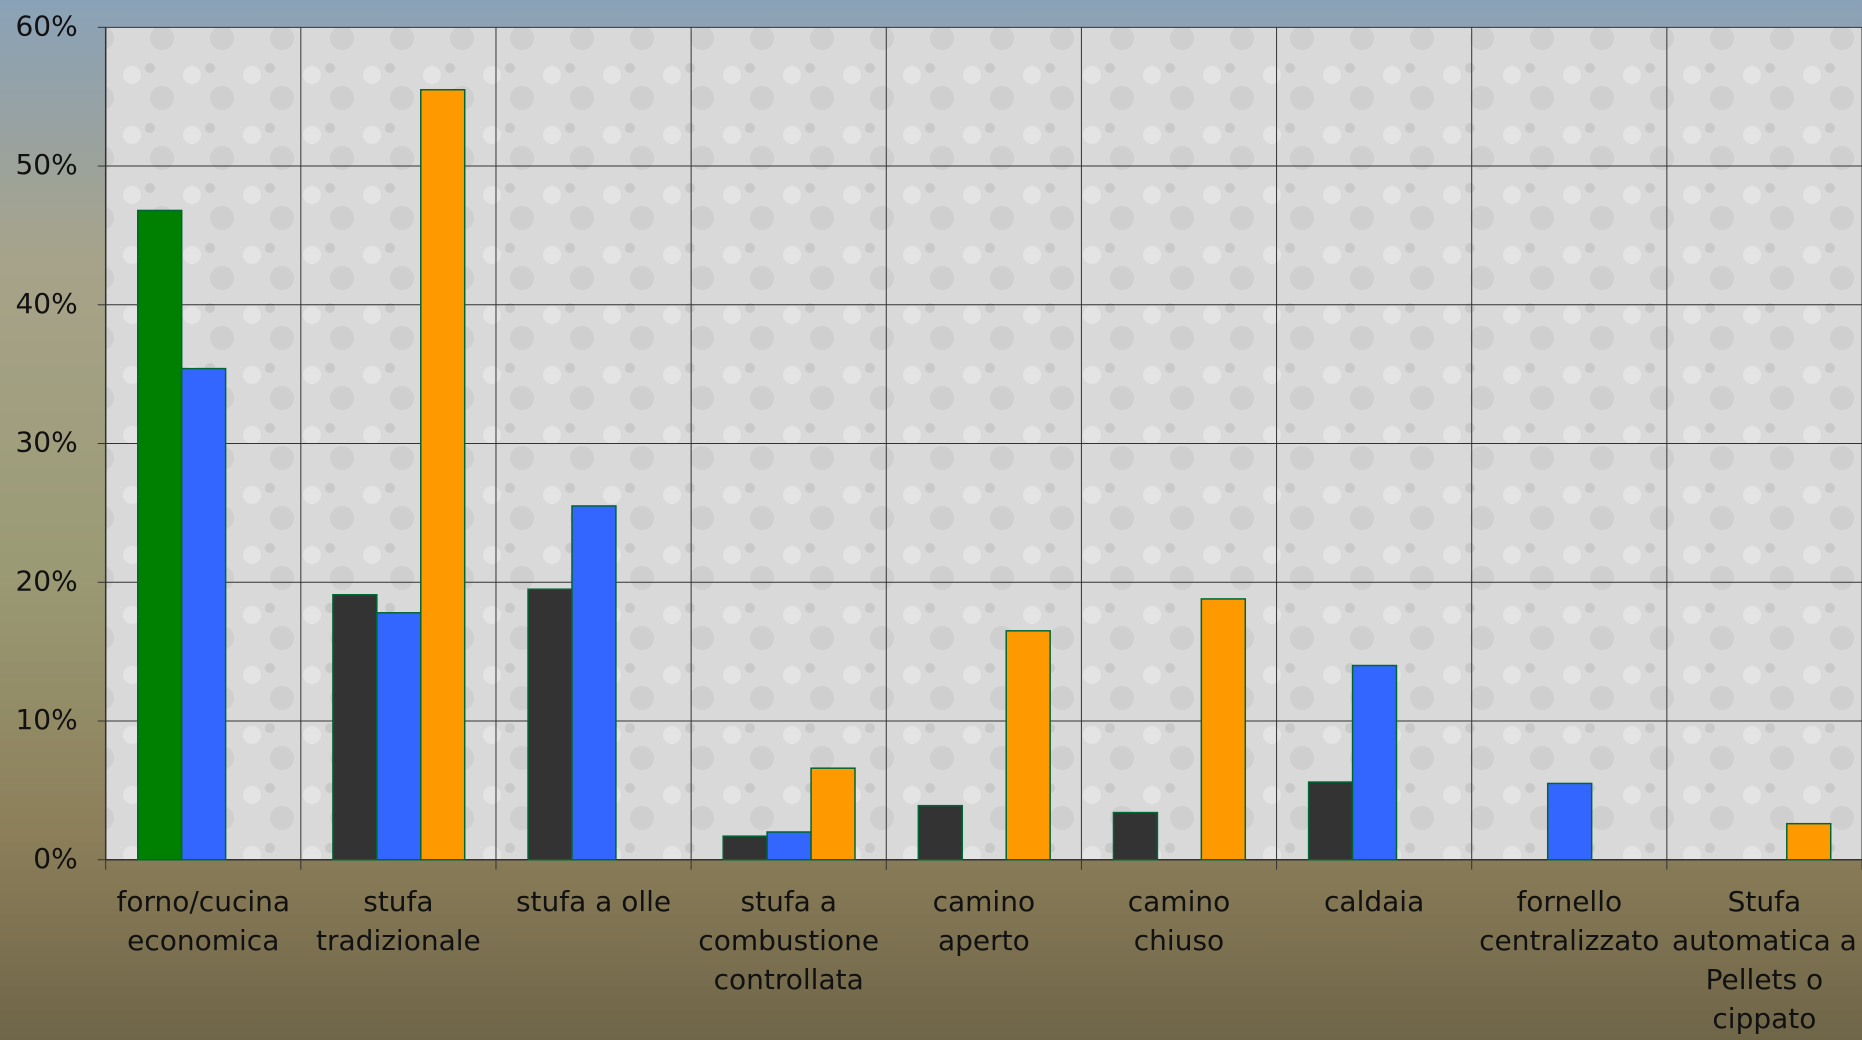 The width and height of the screenshot is (1862, 1040). I want to click on x-tick-label: camino chiuso, so click(1179, 920).